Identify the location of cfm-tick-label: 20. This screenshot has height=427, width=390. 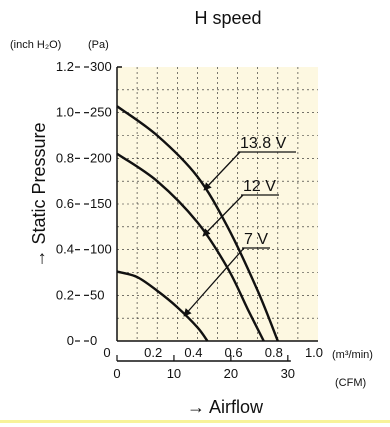
(231, 373).